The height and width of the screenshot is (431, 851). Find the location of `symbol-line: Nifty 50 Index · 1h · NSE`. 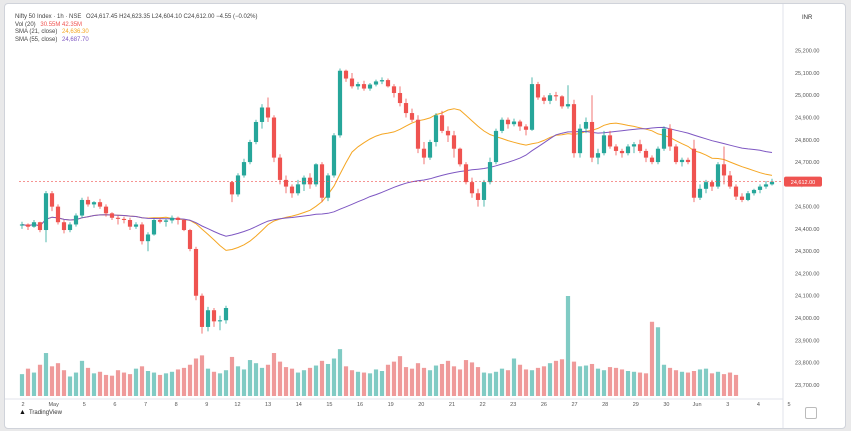

symbol-line: Nifty 50 Index · 1h · NSE is located at coordinates (48, 17).